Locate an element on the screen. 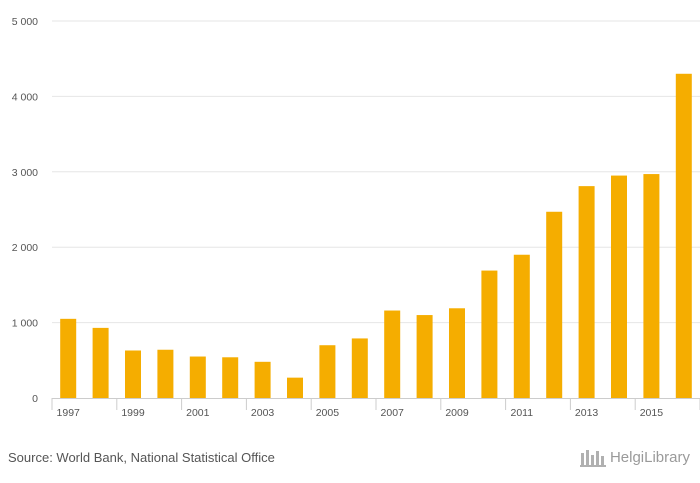 This screenshot has height=483, width=700. bar-2002 is located at coordinates (230, 377).